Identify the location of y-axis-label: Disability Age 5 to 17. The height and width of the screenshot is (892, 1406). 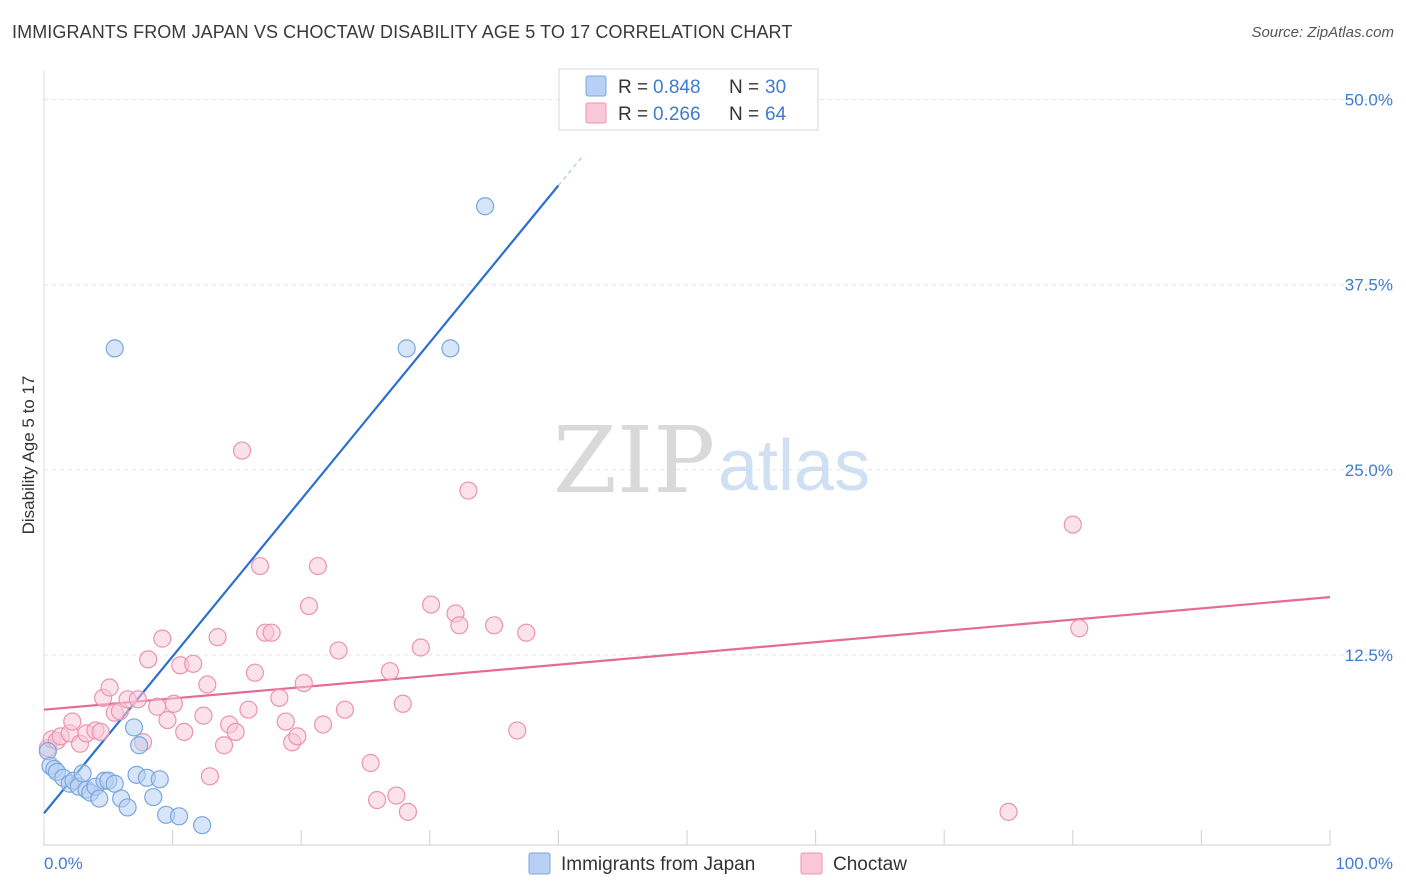
(28, 455).